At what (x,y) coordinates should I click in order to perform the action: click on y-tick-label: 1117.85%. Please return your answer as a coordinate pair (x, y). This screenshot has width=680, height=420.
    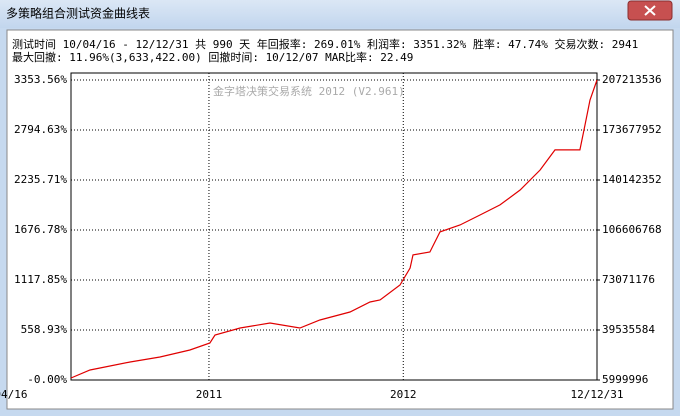
    Looking at the image, I should click on (40, 279).